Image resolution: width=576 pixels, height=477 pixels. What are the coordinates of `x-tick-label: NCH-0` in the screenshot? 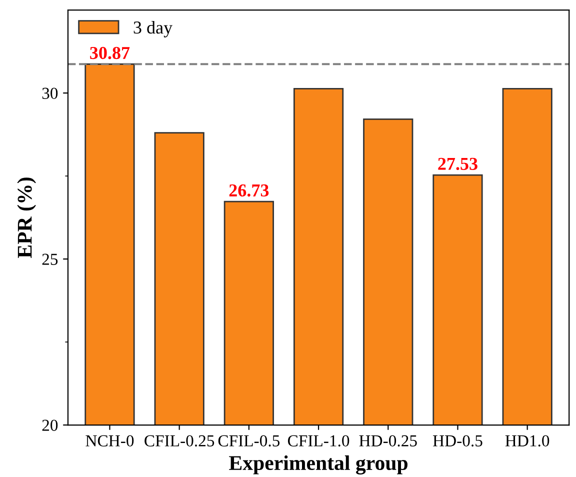 It's located at (110, 440).